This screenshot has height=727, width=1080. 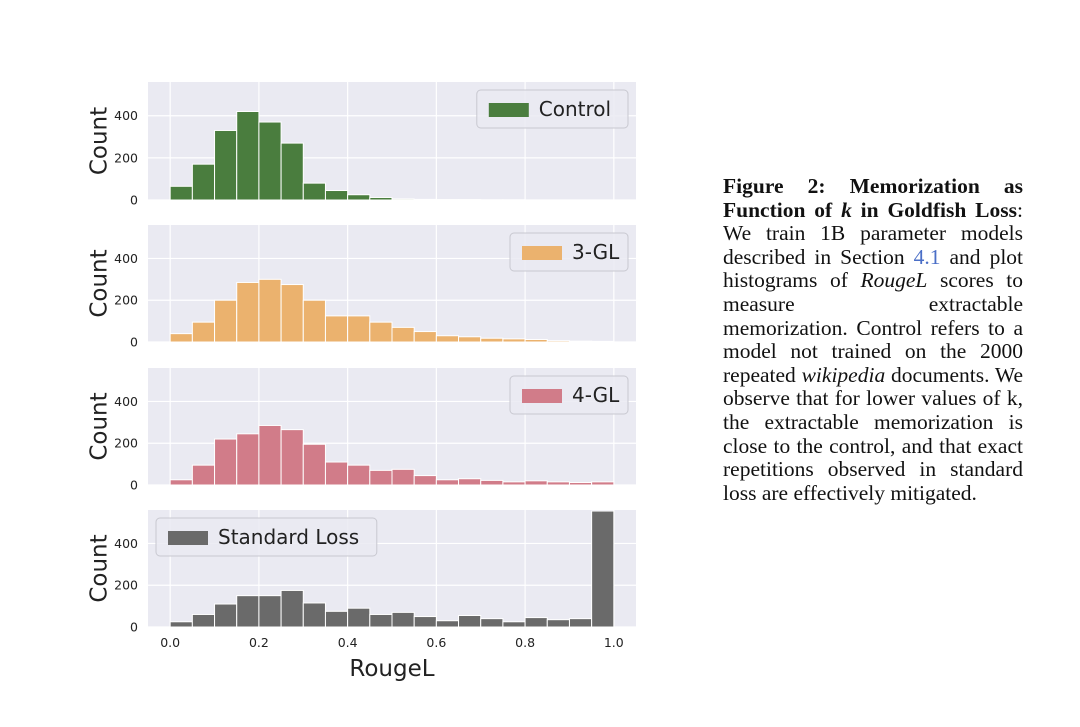 I want to click on legend-label: Control, so click(x=575, y=109).